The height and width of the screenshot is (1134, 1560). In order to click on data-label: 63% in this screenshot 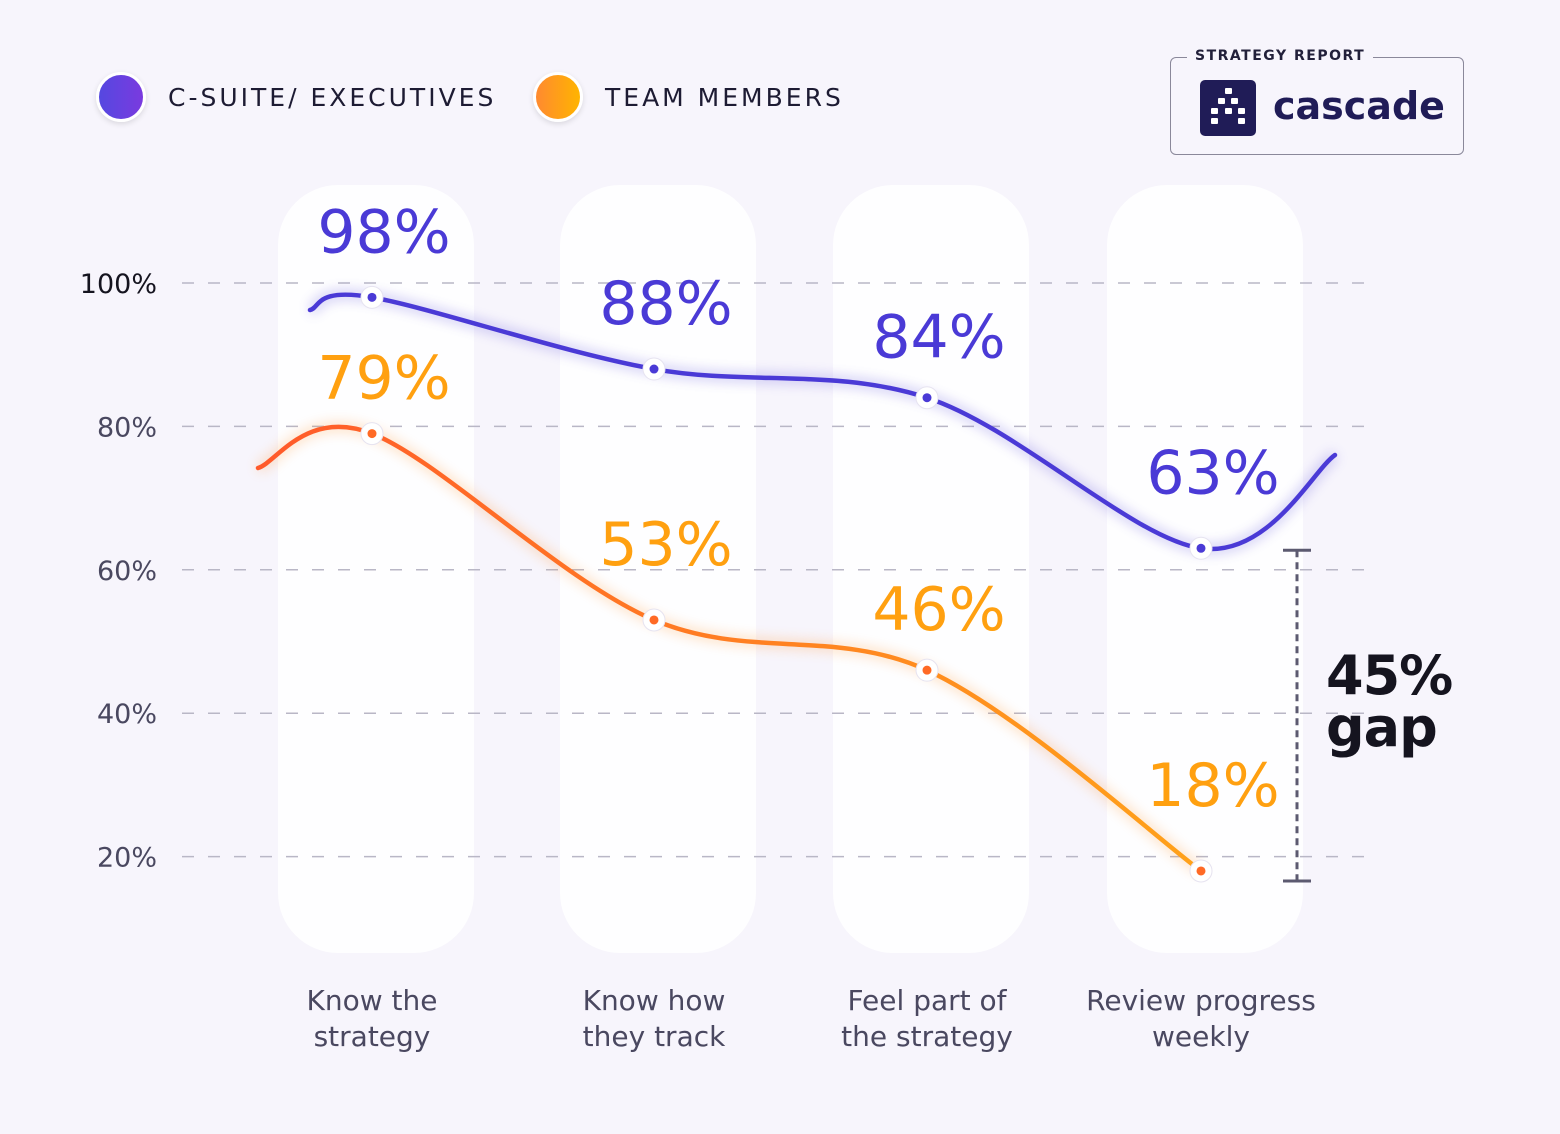, I will do `click(1212, 473)`.